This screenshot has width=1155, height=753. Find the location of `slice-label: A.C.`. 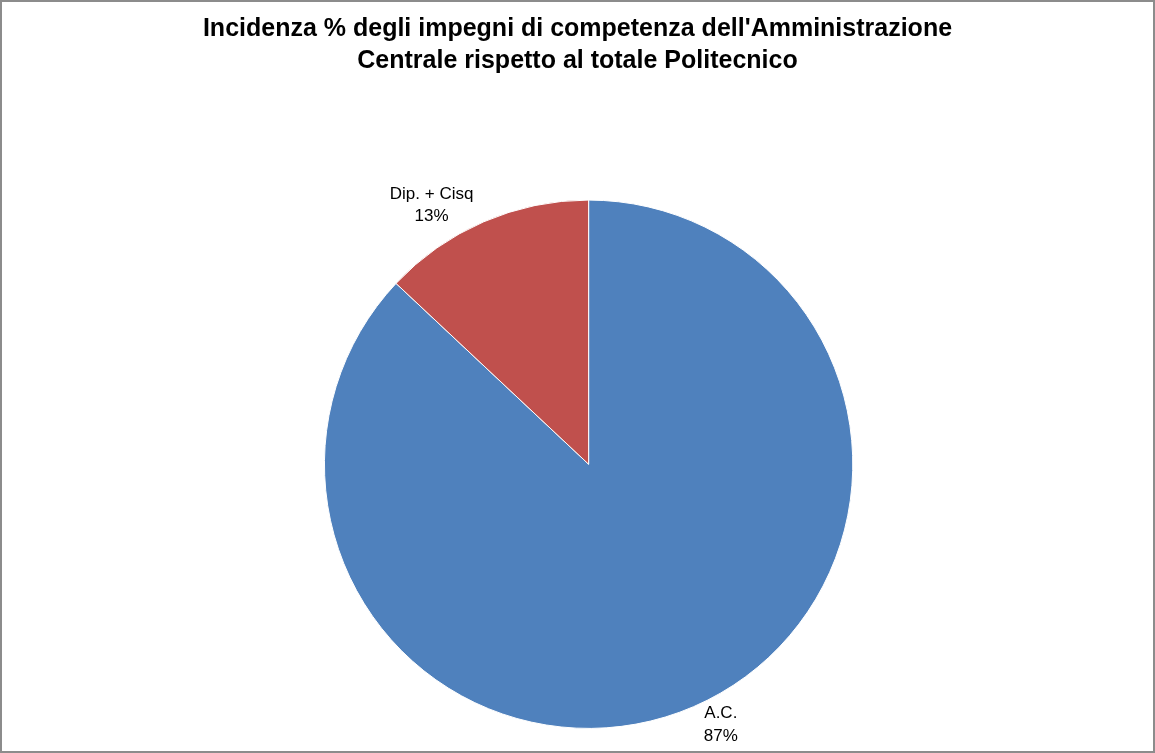

slice-label: A.C. is located at coordinates (721, 713).